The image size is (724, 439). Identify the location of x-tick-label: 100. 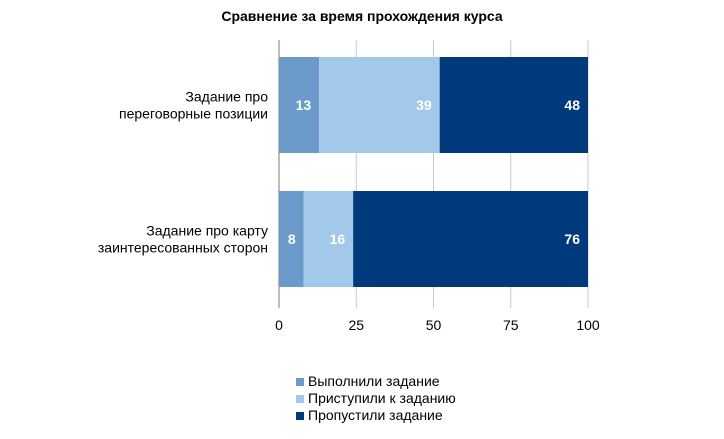
(588, 325).